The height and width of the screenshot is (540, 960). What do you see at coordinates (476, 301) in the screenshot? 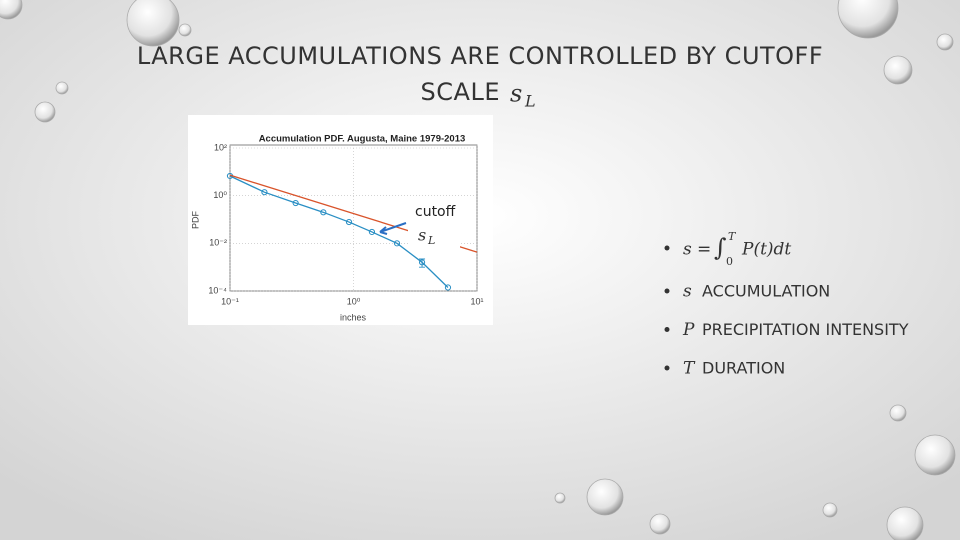
I see `x-tick-label: 10¹` at bounding box center [476, 301].